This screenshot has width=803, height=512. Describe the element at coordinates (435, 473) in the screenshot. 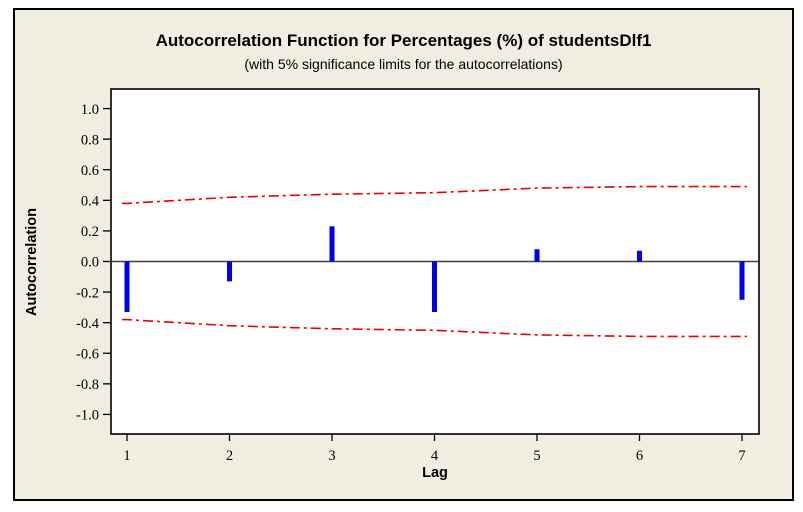

I see `x-axis-title: Lag` at that location.